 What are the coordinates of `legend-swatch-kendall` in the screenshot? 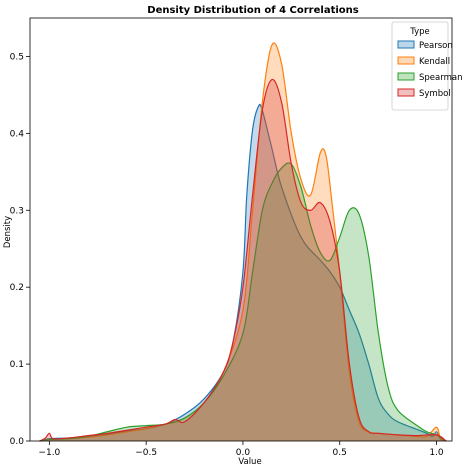 It's located at (406, 60).